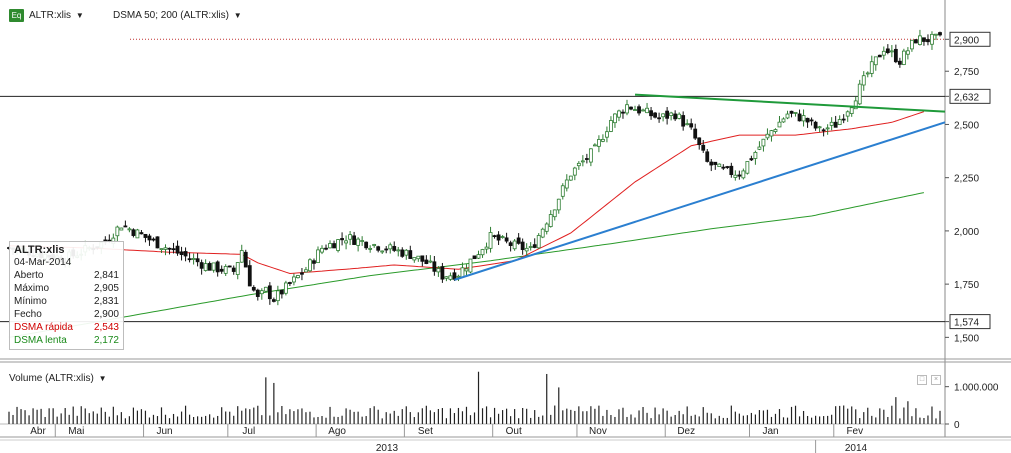 Image resolution: width=1011 pixels, height=453 pixels. What do you see at coordinates (922, 380) in the screenshot?
I see `maximize-icon: □` at bounding box center [922, 380].